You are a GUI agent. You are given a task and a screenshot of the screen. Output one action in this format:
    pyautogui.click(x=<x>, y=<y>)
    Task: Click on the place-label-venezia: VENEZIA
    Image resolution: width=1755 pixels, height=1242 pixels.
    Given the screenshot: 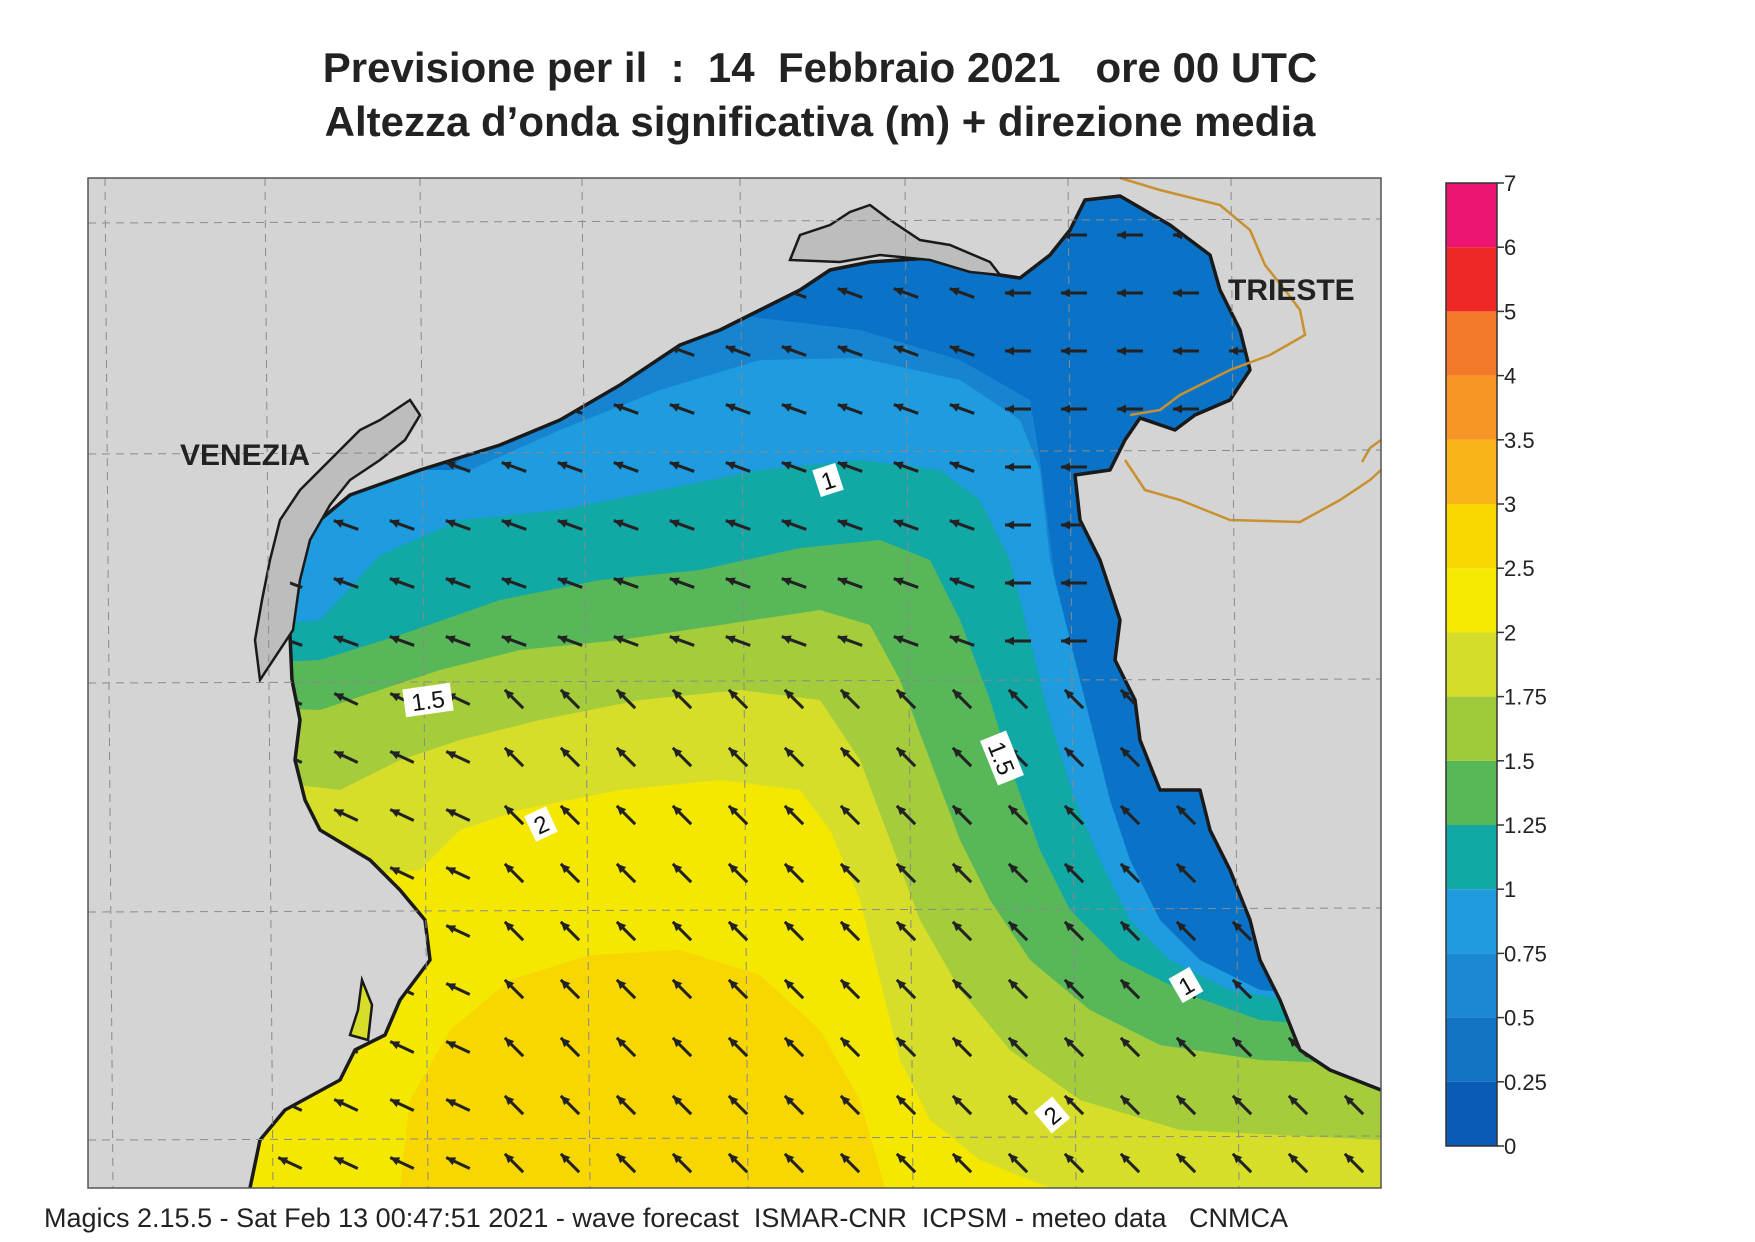 What is the action you would take?
    pyautogui.click(x=245, y=455)
    